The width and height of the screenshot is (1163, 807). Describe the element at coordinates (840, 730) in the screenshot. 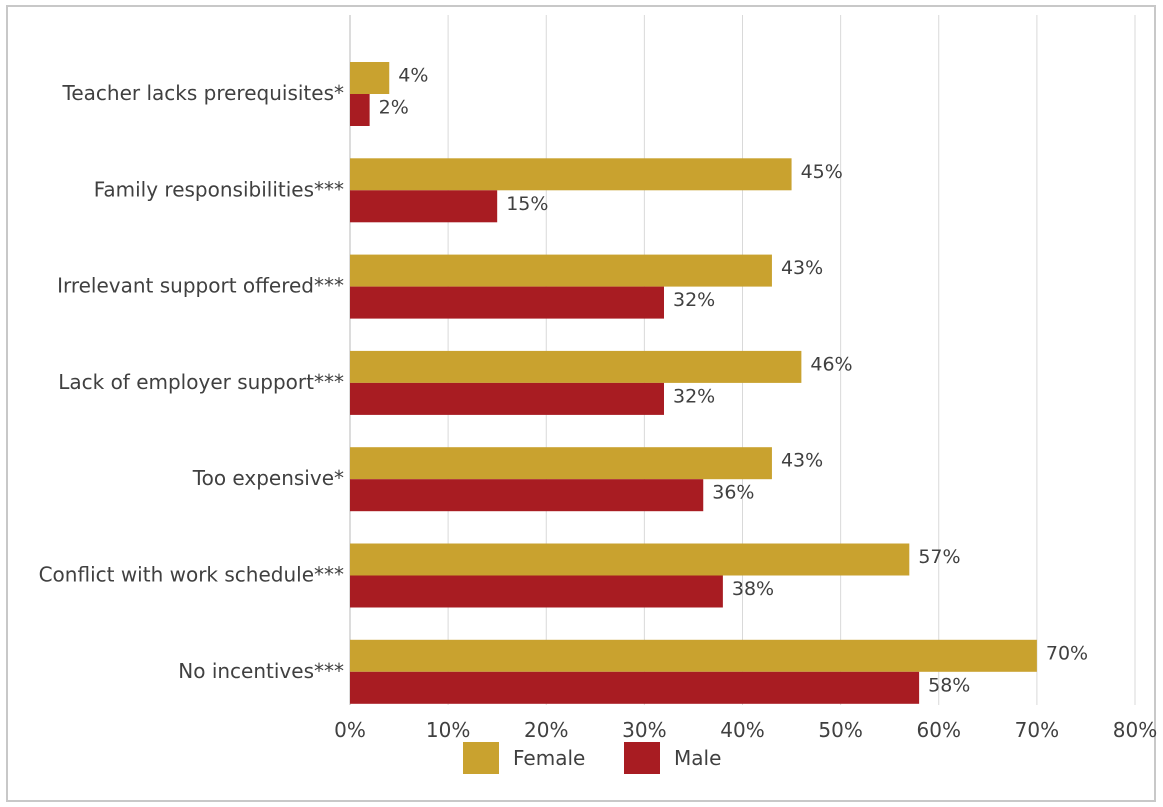

I see `x-tick-label: 50%` at that location.